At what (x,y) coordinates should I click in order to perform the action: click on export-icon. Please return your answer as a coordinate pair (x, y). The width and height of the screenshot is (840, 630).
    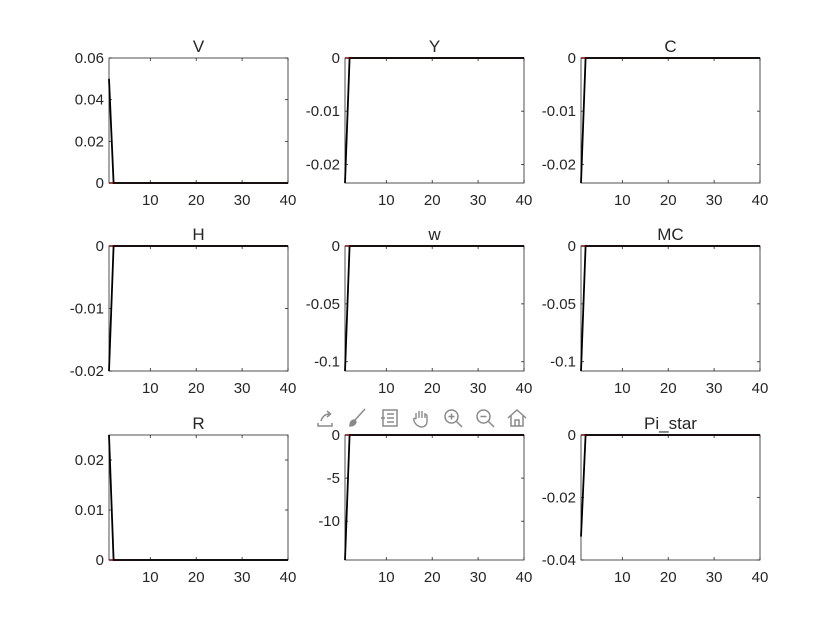
    Looking at the image, I should click on (325, 418).